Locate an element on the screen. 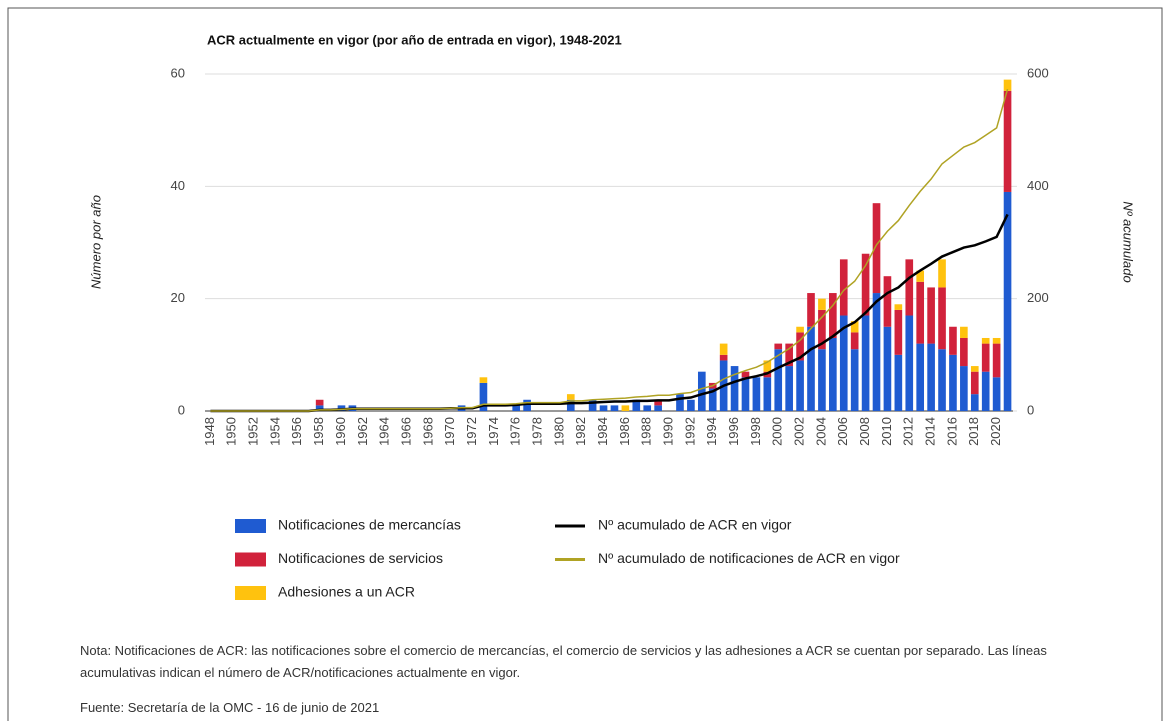  x-tick-label: 1960 is located at coordinates (340, 431).